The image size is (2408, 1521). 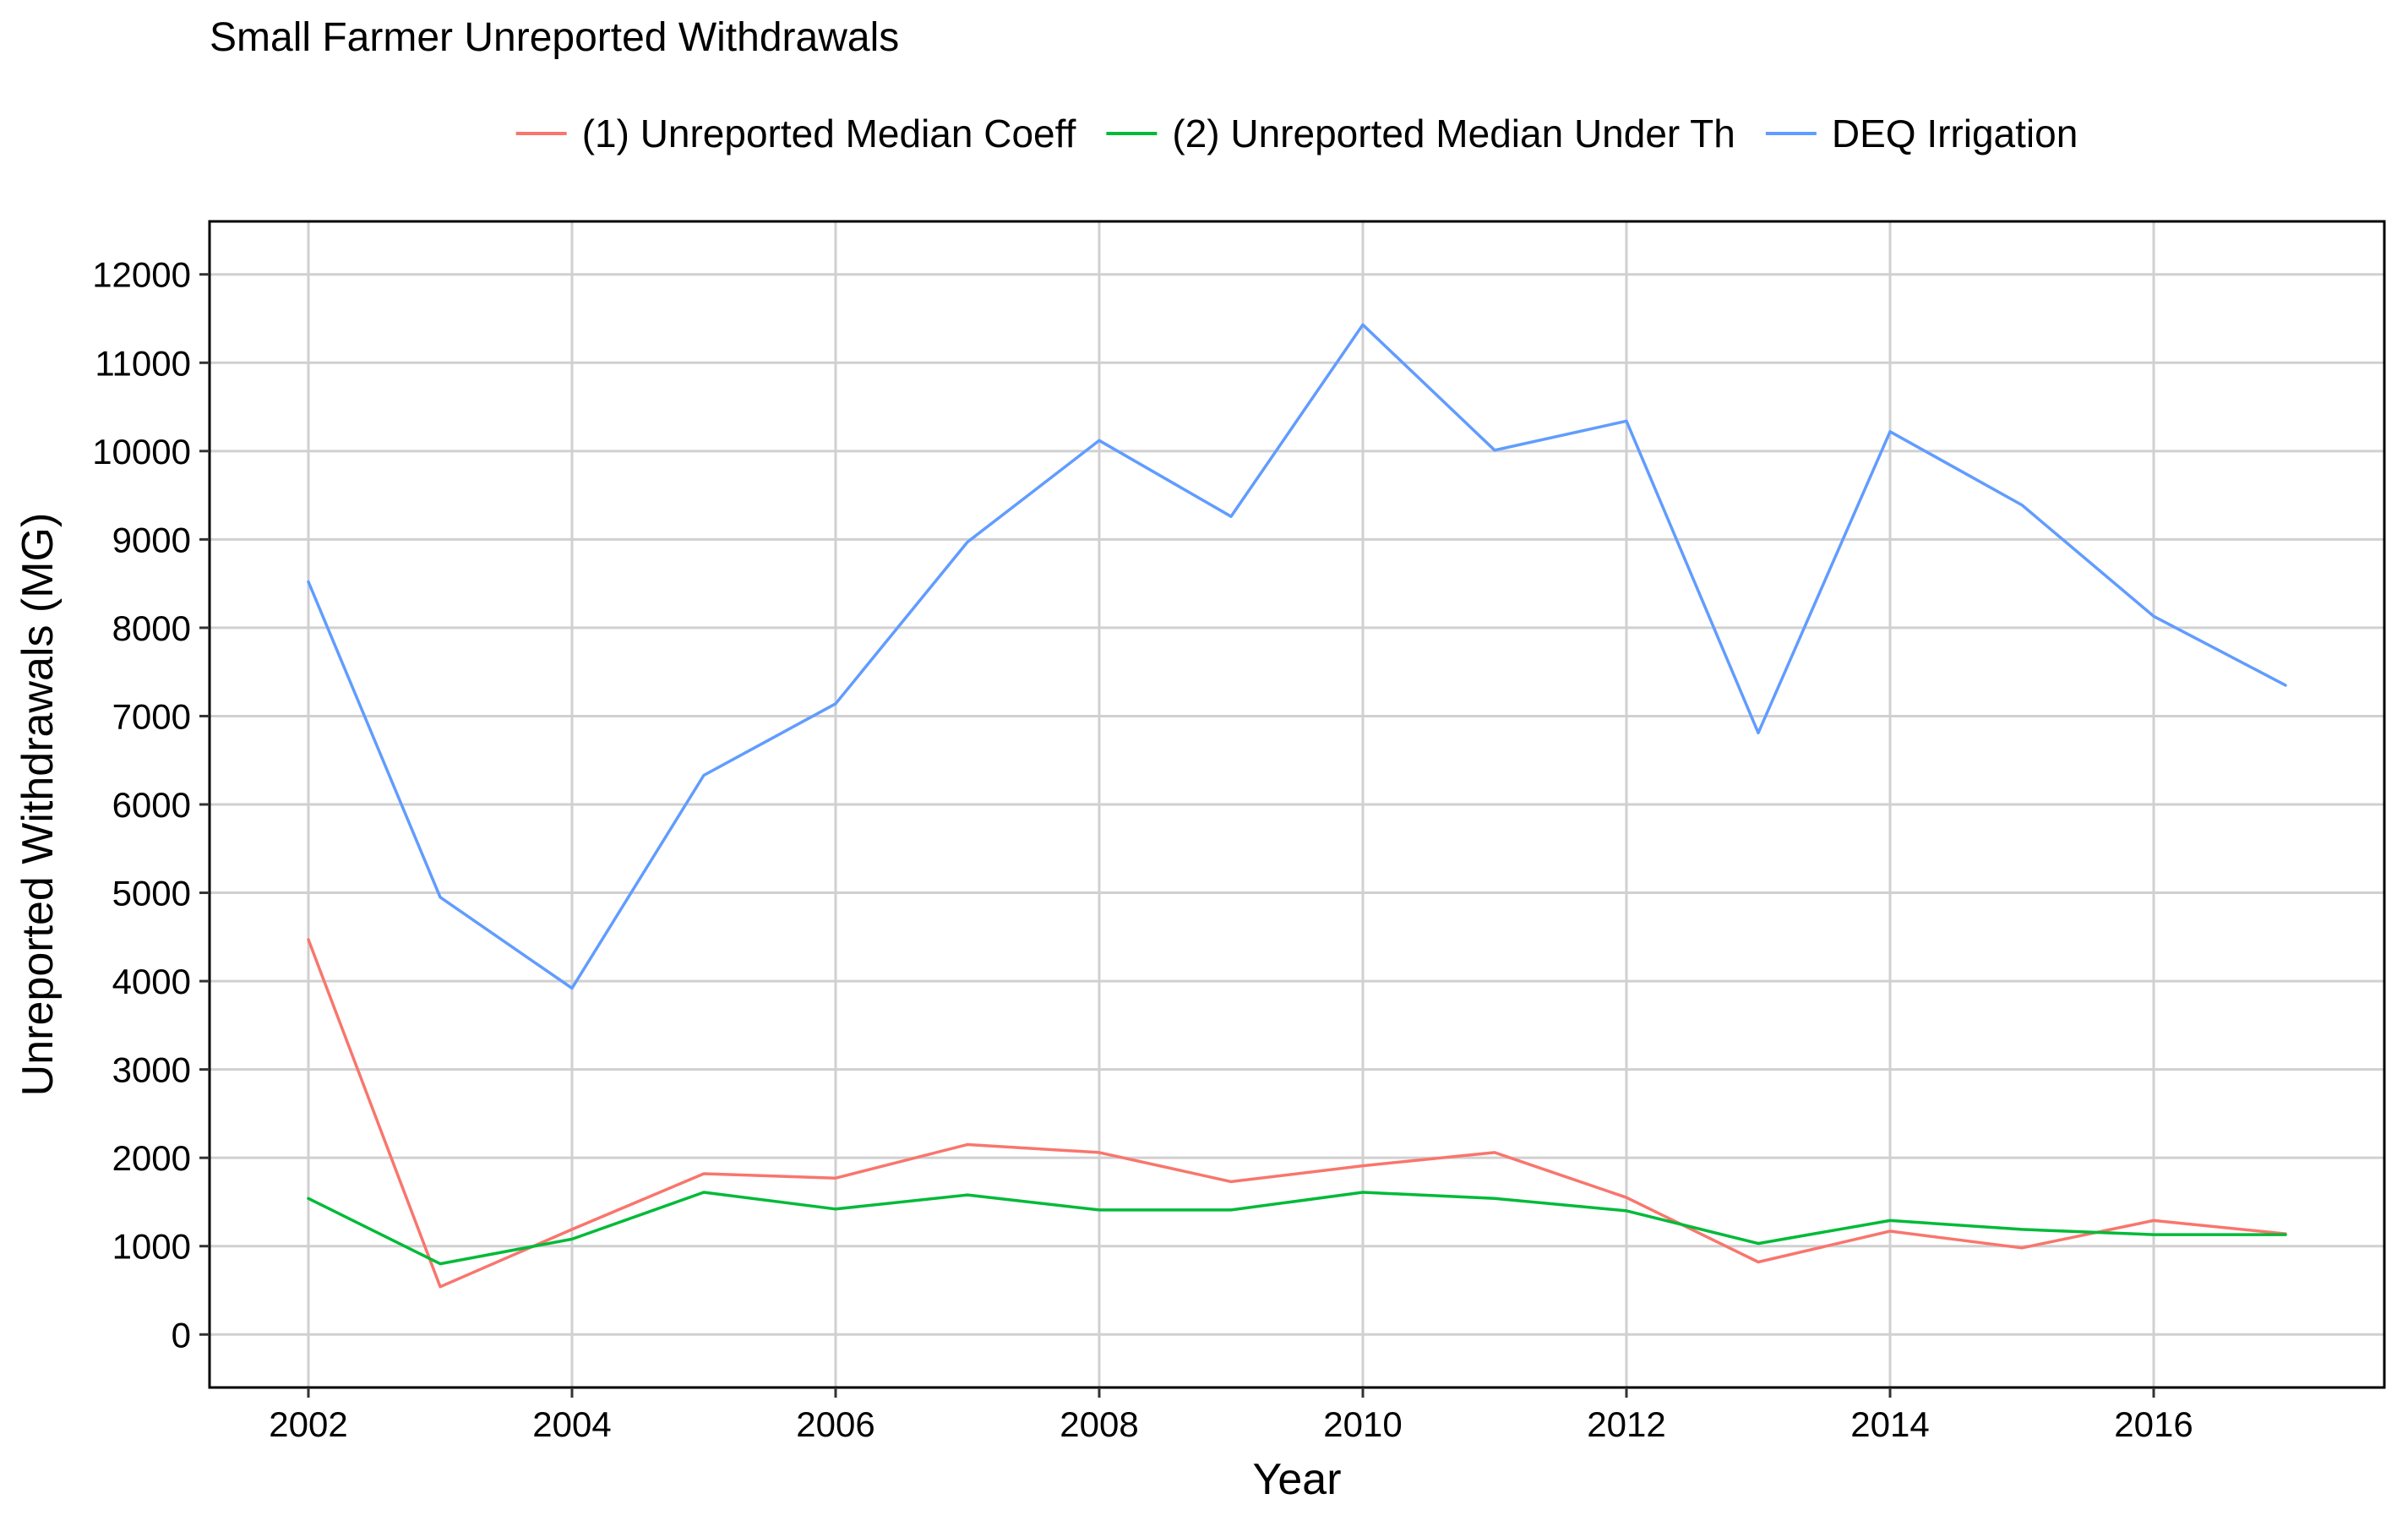 I want to click on y-tick-label: 1000, so click(x=151, y=1247).